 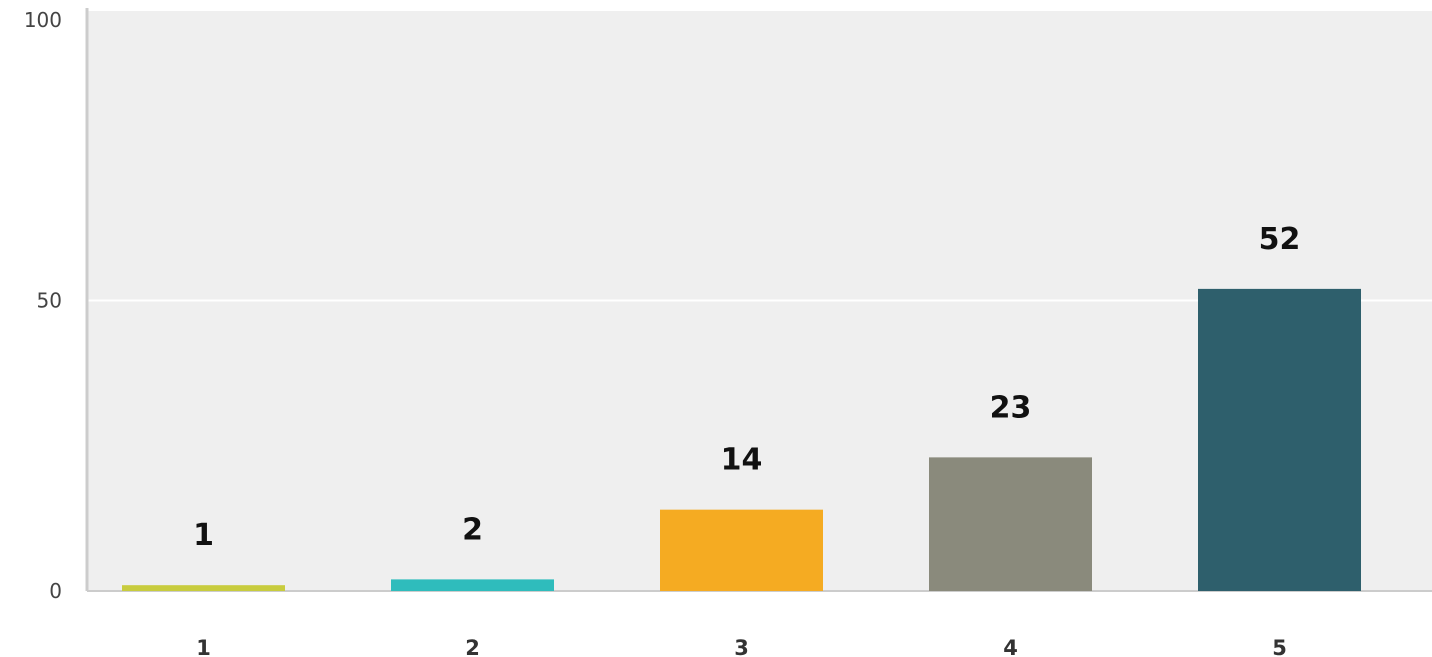 I want to click on data-label-3: 14, so click(x=742, y=460).